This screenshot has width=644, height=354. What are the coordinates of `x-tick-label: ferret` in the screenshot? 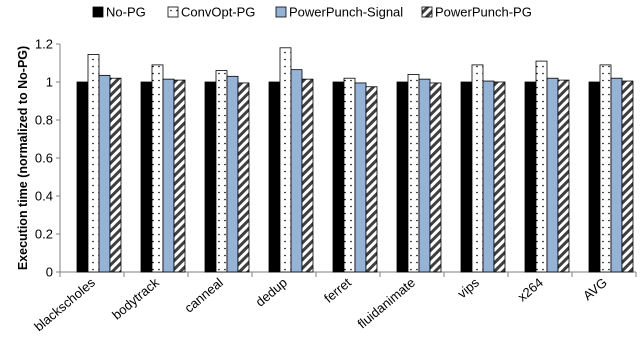 It's located at (337, 290).